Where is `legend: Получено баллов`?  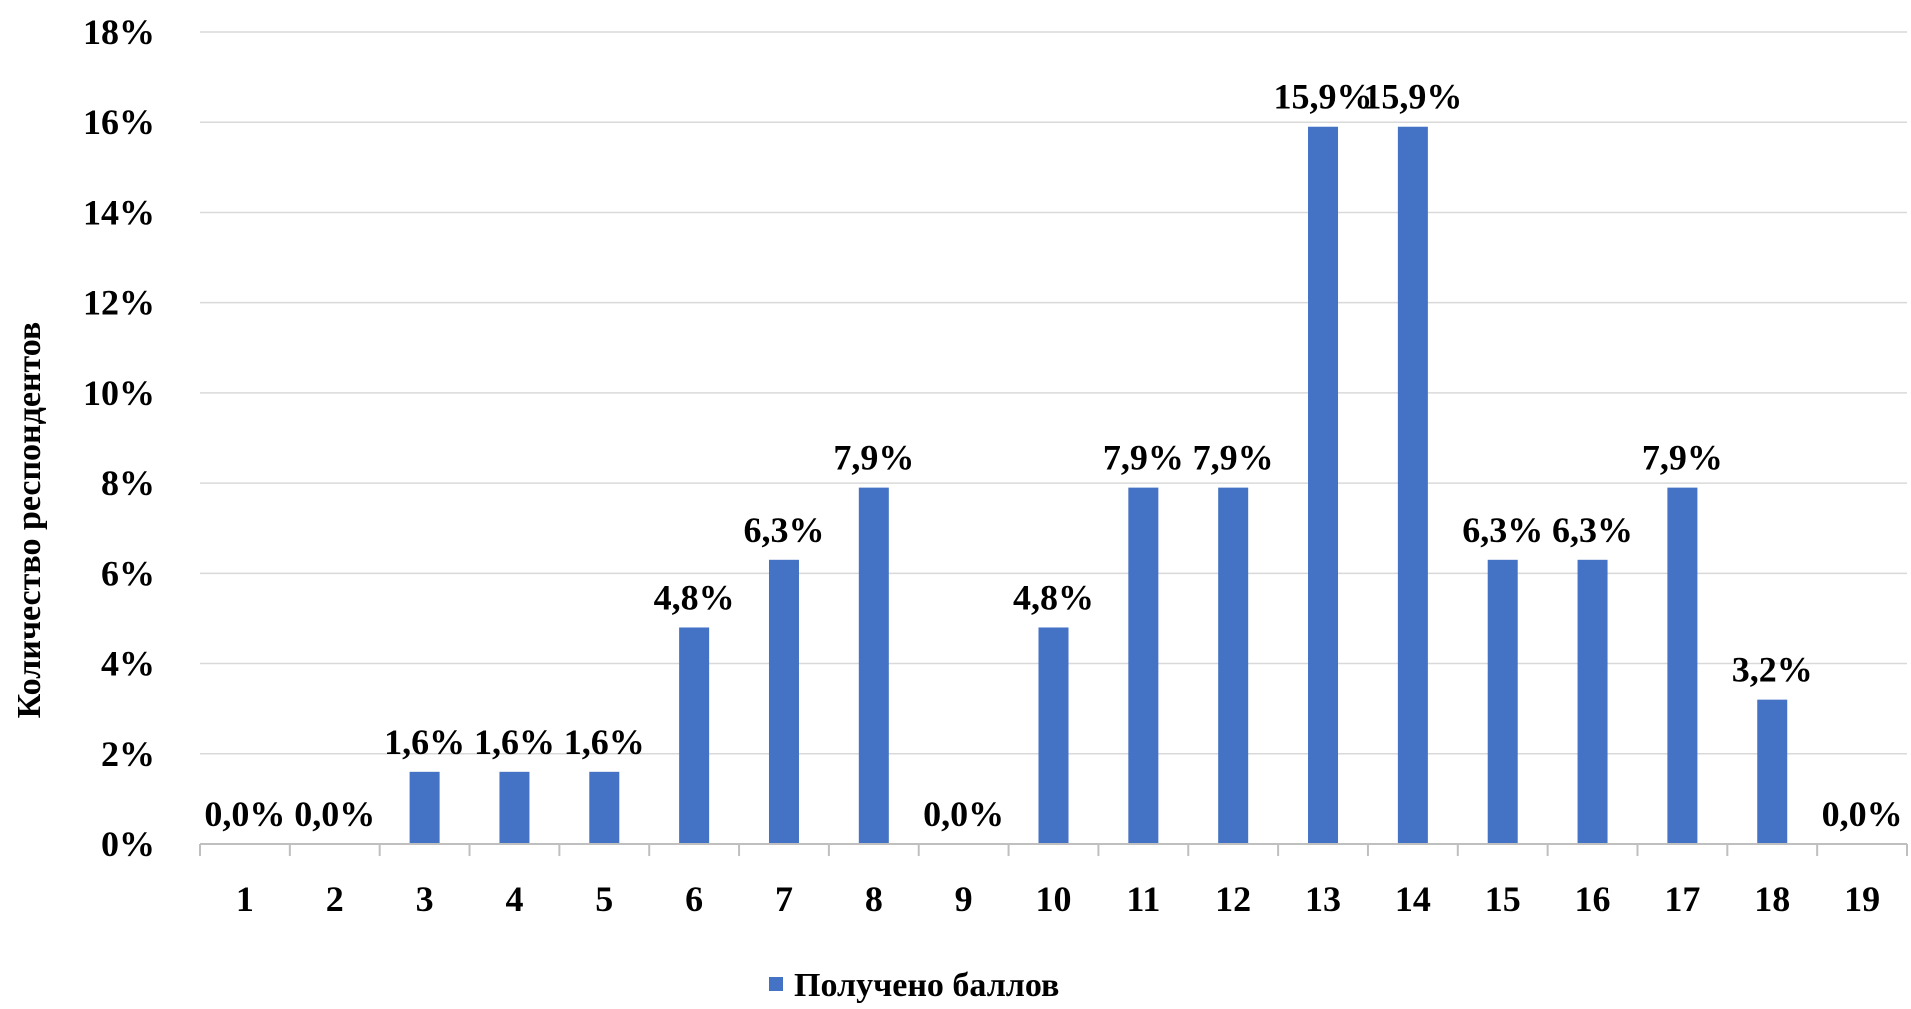
legend: Получено баллов is located at coordinates (914, 985).